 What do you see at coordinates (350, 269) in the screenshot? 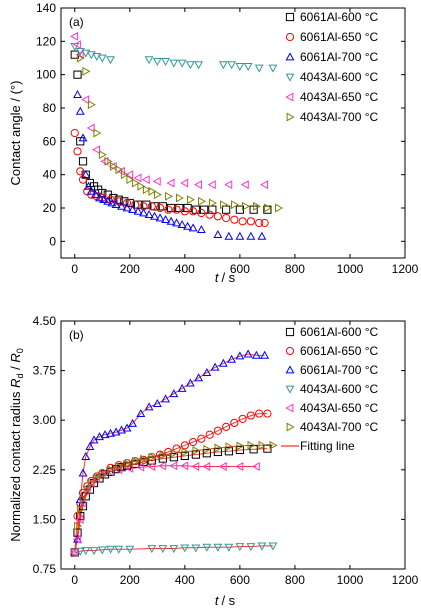
I see `x-tick-label: 1000` at bounding box center [350, 269].